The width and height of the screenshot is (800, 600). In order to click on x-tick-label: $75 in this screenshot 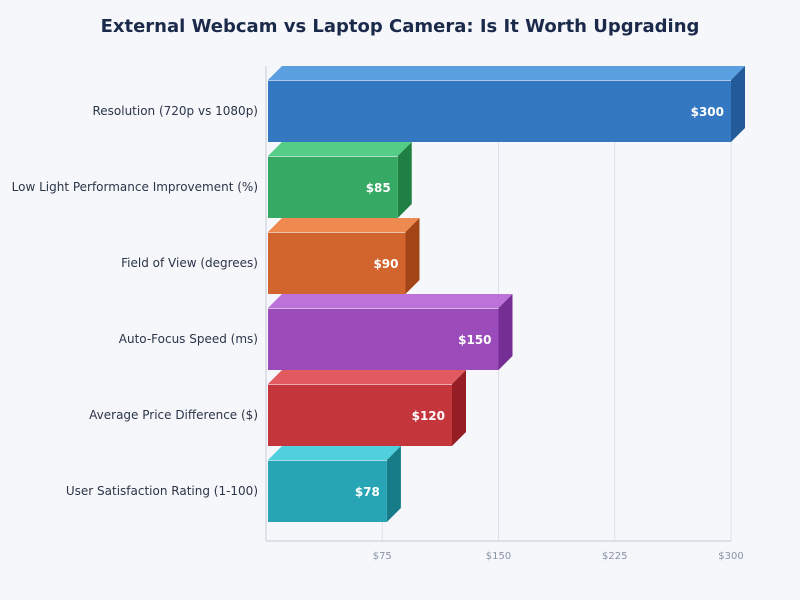, I will do `click(382, 556)`.